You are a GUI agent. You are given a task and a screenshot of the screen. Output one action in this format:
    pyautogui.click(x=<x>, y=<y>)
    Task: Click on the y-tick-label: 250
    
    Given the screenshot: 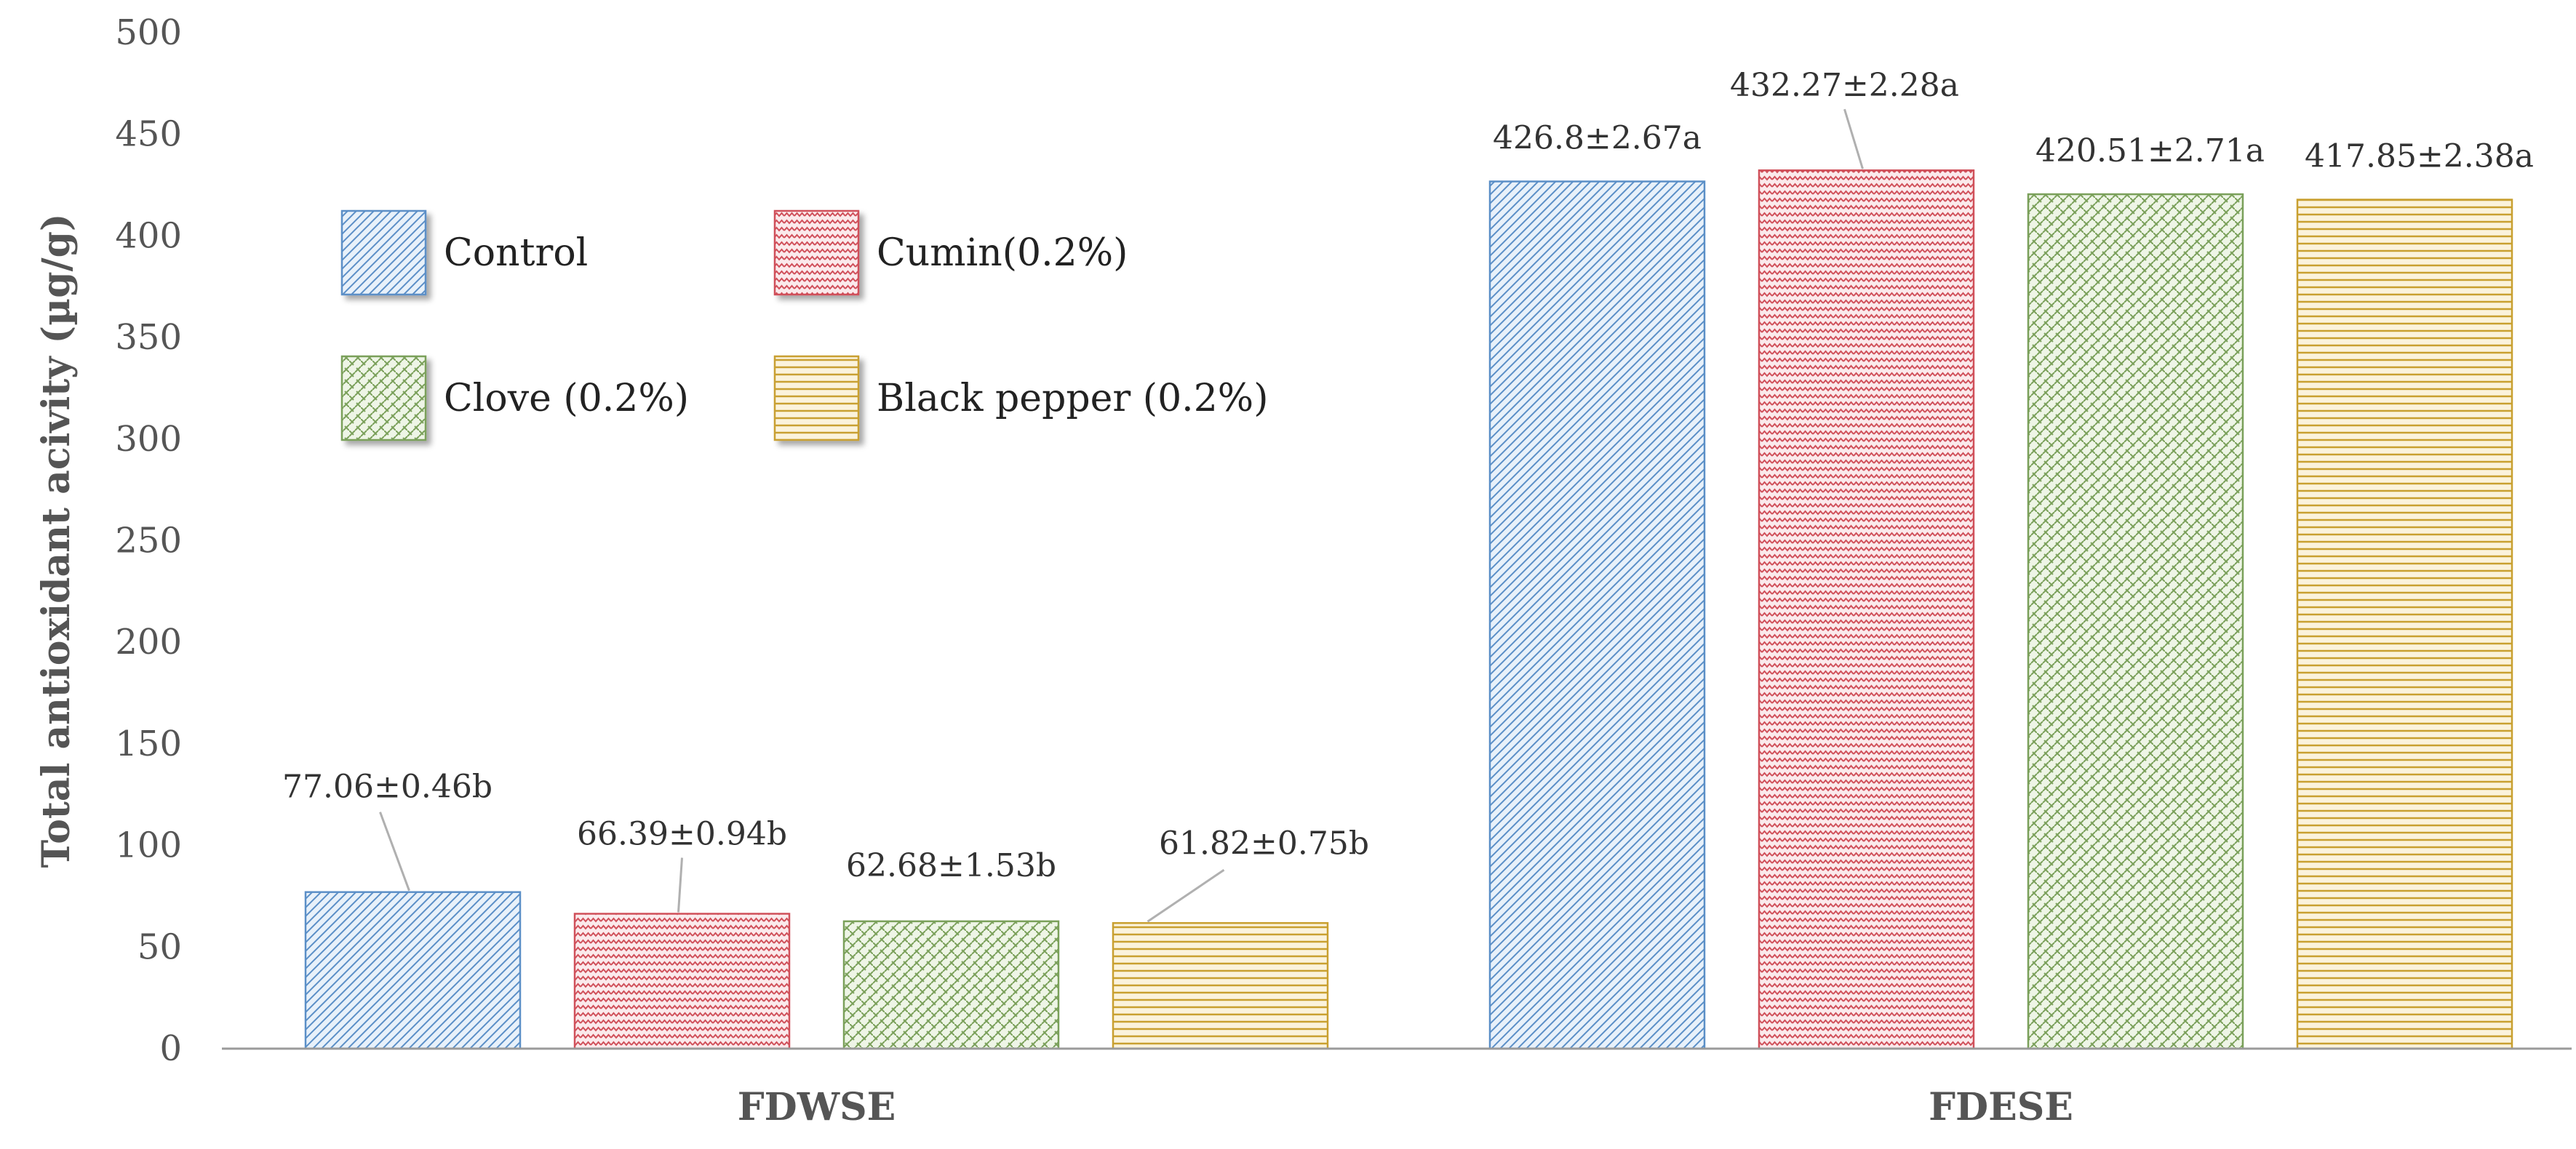 What is the action you would take?
    pyautogui.click(x=148, y=541)
    